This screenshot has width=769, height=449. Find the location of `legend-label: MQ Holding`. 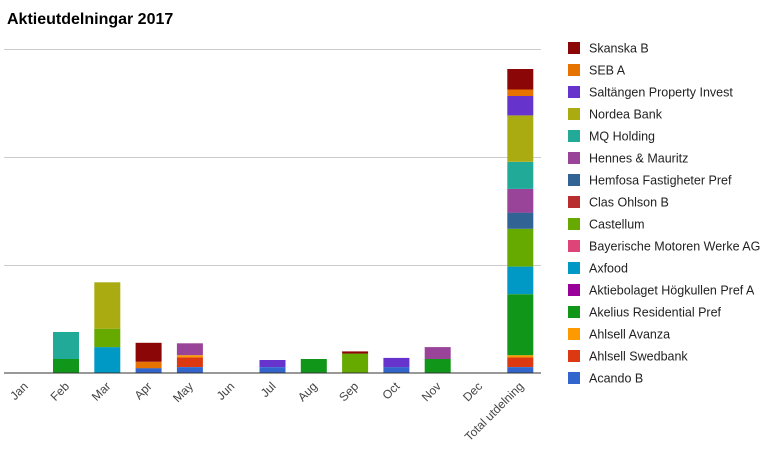

legend-label: MQ Holding is located at coordinates (622, 137).